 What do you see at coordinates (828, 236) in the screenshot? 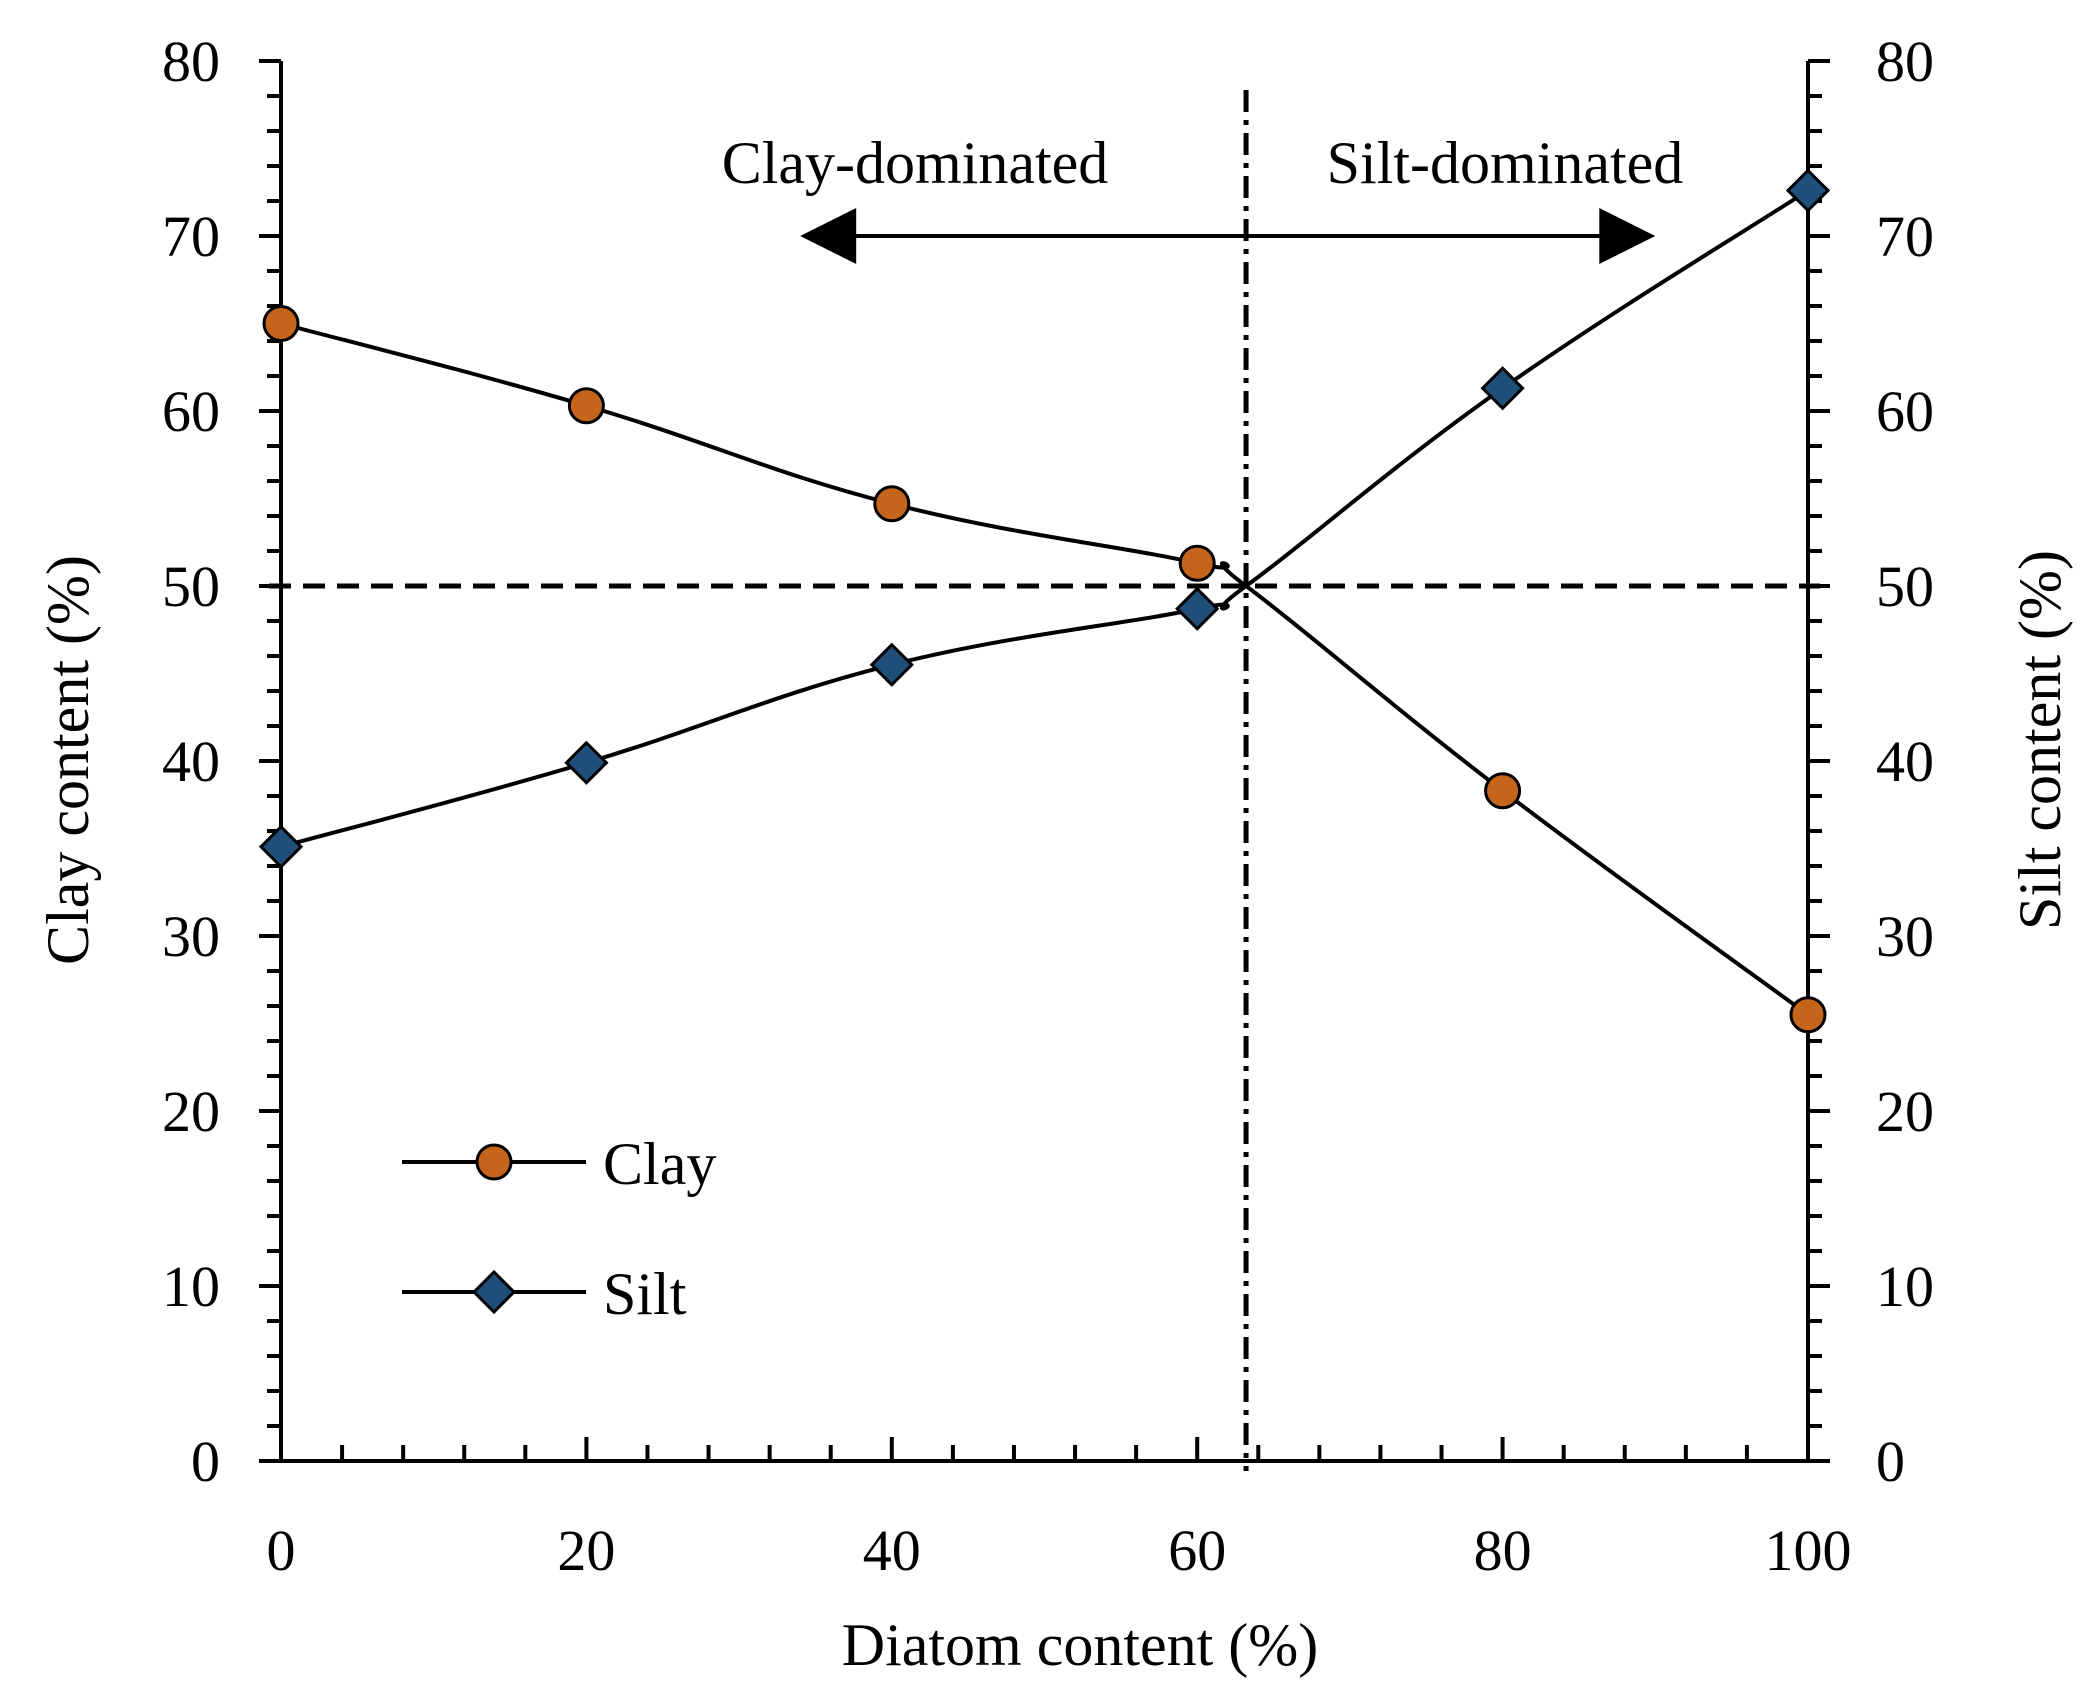
I see `arrow-left-head` at bounding box center [828, 236].